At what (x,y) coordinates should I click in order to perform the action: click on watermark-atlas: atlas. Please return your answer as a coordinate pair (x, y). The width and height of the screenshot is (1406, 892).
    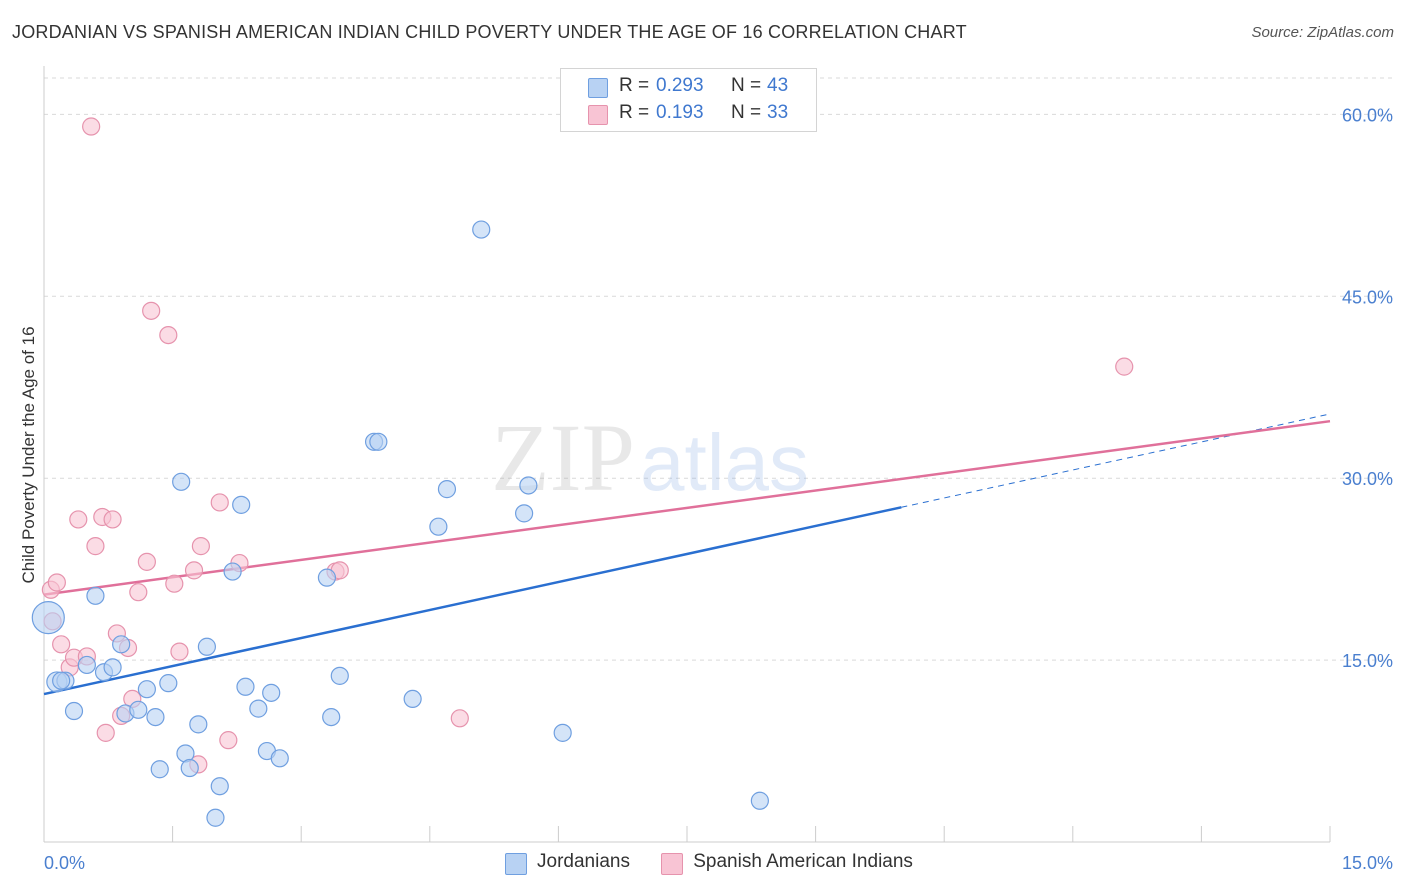
    Looking at the image, I should click on (724, 462).